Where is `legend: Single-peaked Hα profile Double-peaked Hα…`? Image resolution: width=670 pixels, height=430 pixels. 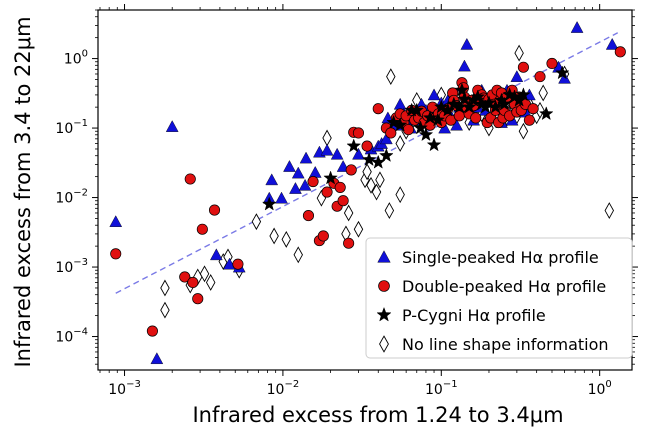
legend: Single-peaked Hα profile Double-peaked Hα… is located at coordinates (499, 298).